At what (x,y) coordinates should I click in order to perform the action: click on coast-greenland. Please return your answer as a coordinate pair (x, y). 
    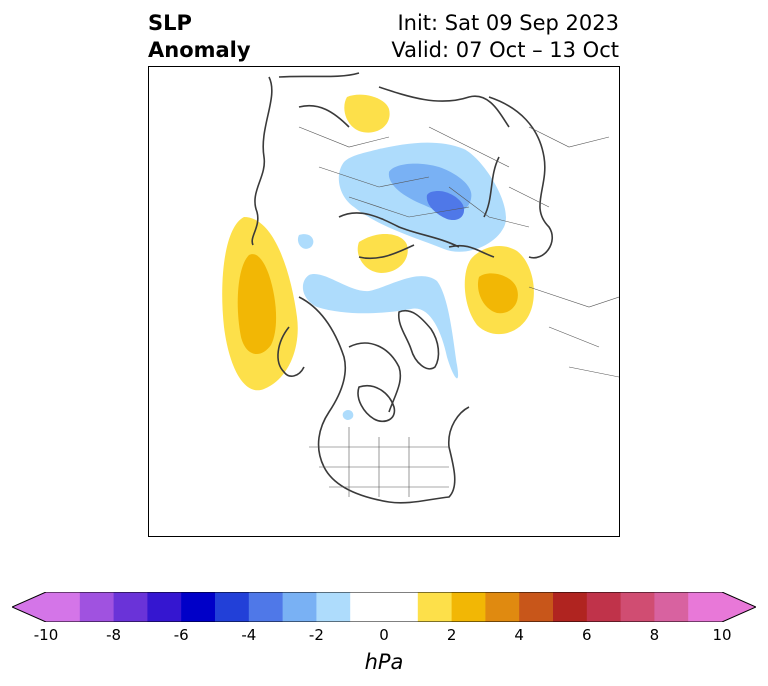
    Looking at the image, I should click on (418, 340).